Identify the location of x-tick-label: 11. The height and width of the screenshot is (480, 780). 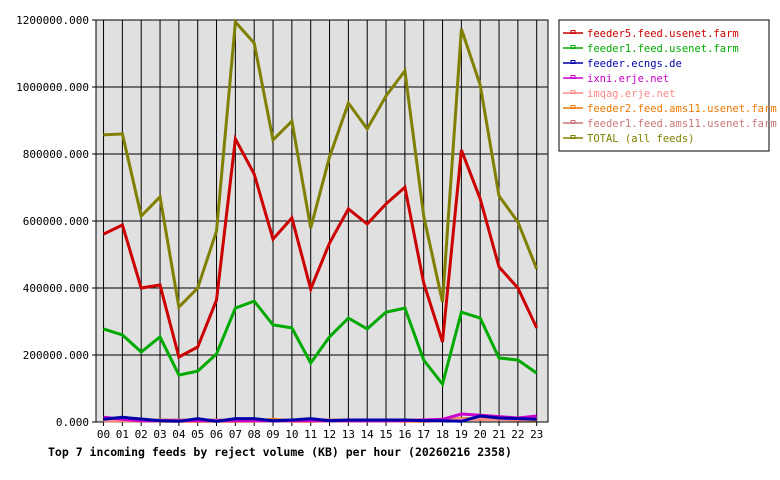
(310, 434).